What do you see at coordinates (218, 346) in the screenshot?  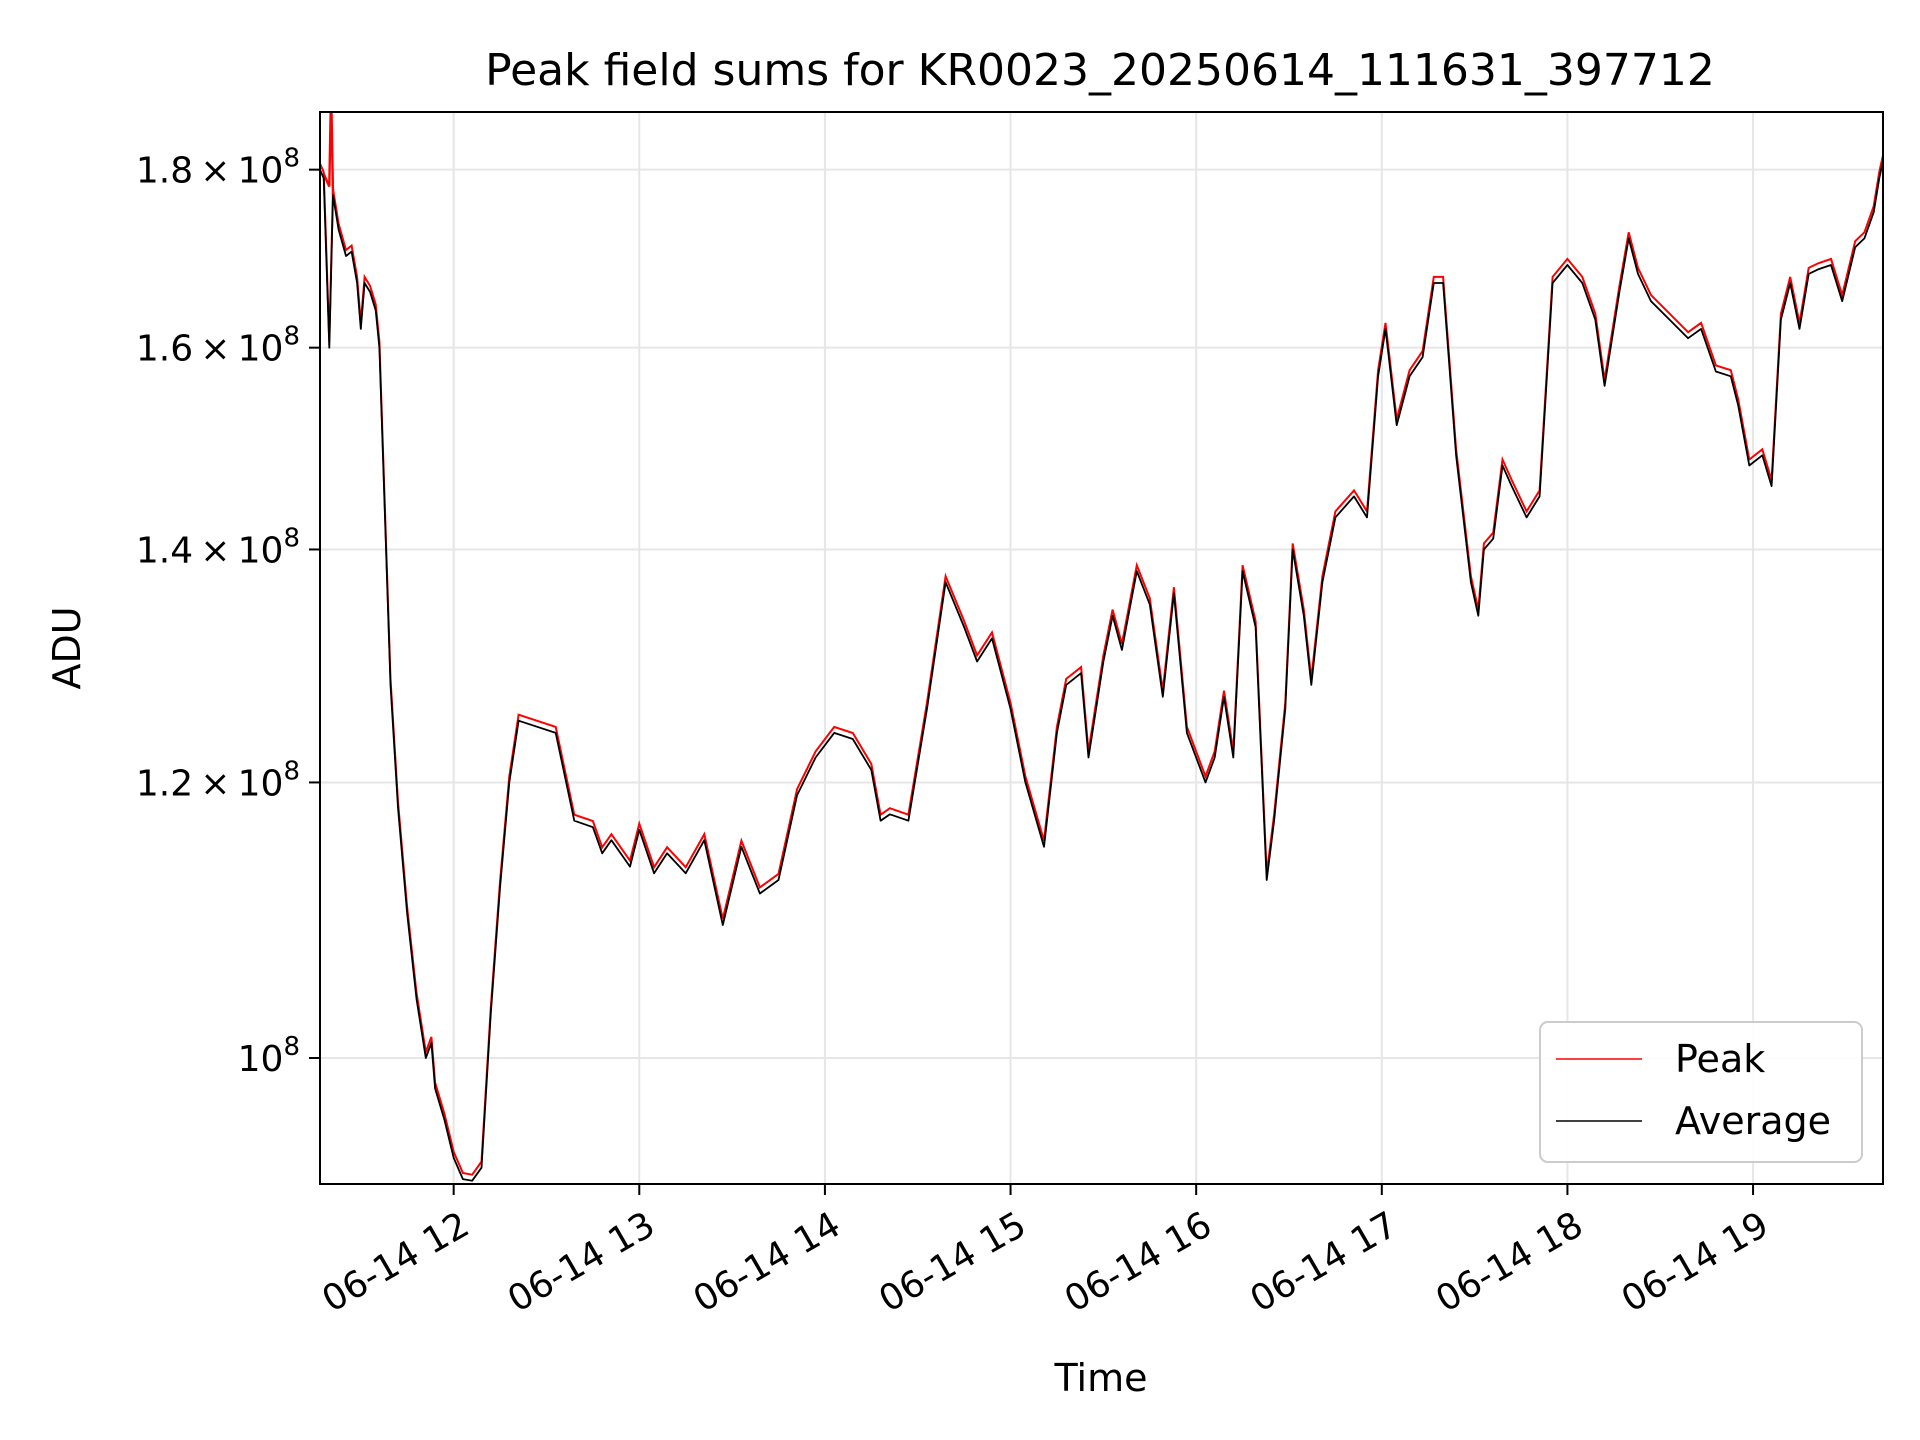 I see `y-tick-label: 1.6 × 108` at bounding box center [218, 346].